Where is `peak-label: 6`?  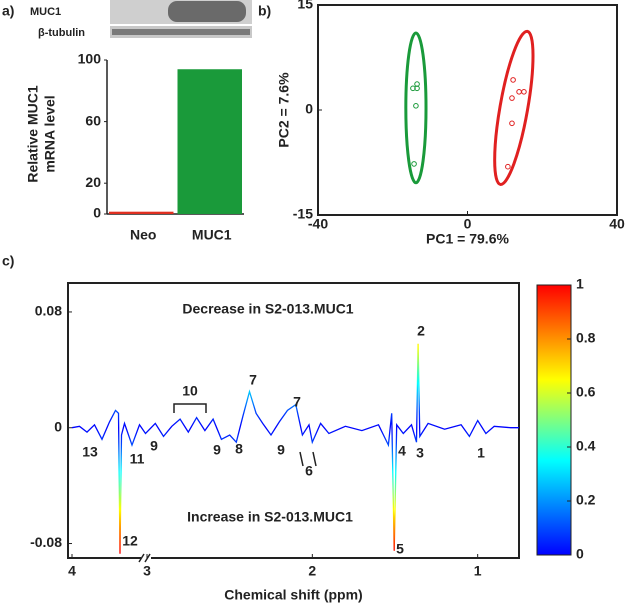 peak-label: 6 is located at coordinates (309, 471).